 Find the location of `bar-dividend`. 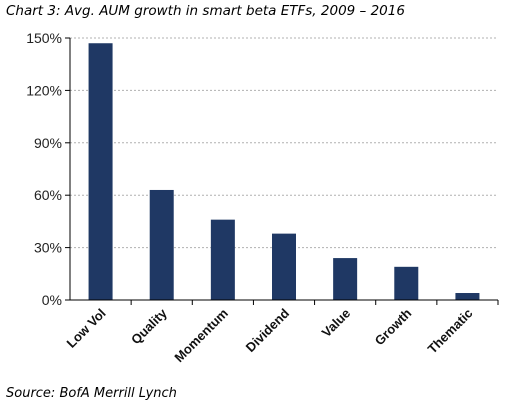

bar-dividend is located at coordinates (284, 266).